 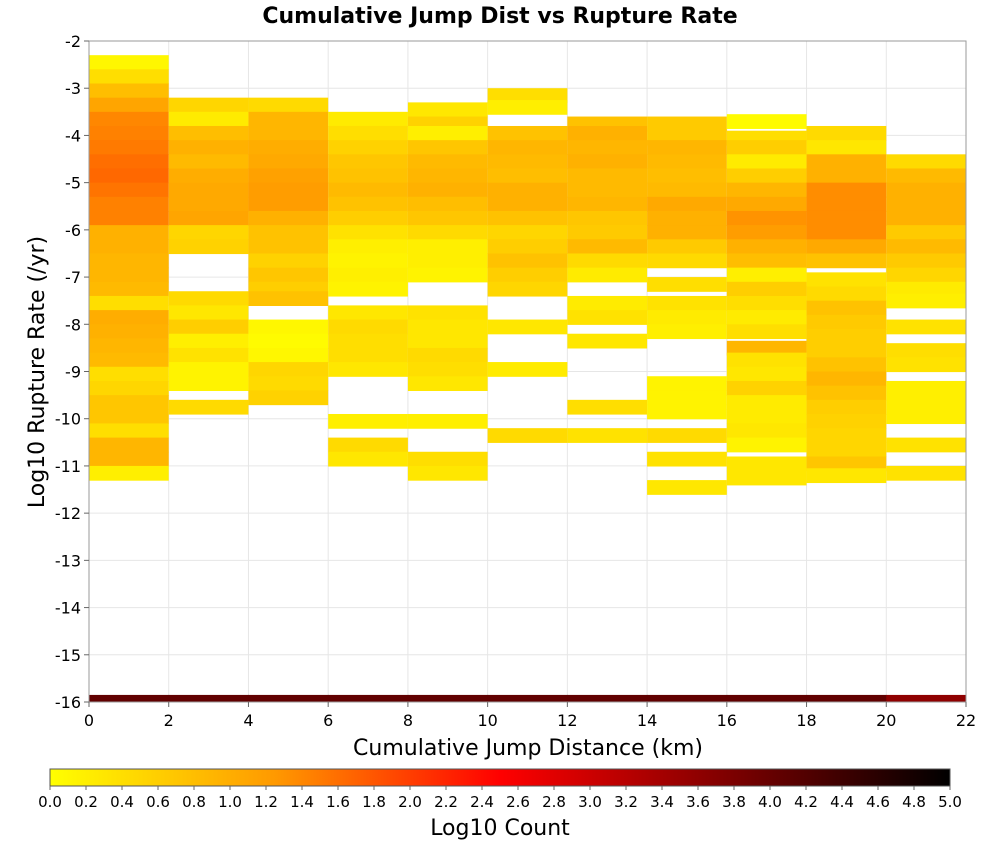 I want to click on y-tick-label-14: -16, so click(x=68, y=702).